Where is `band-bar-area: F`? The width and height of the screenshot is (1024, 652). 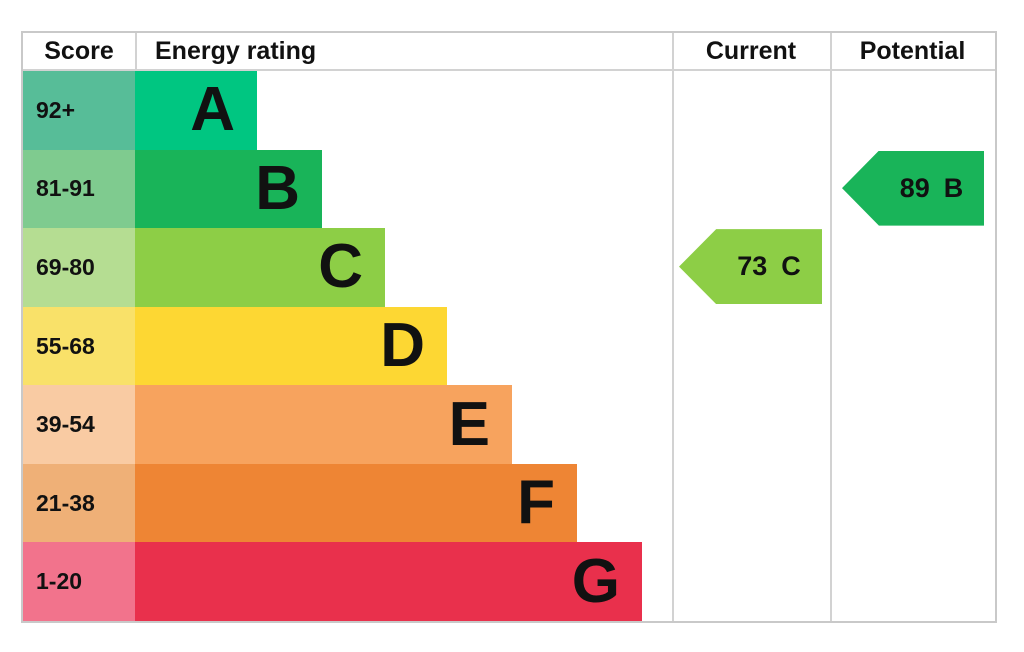 band-bar-area: F is located at coordinates (565, 503).